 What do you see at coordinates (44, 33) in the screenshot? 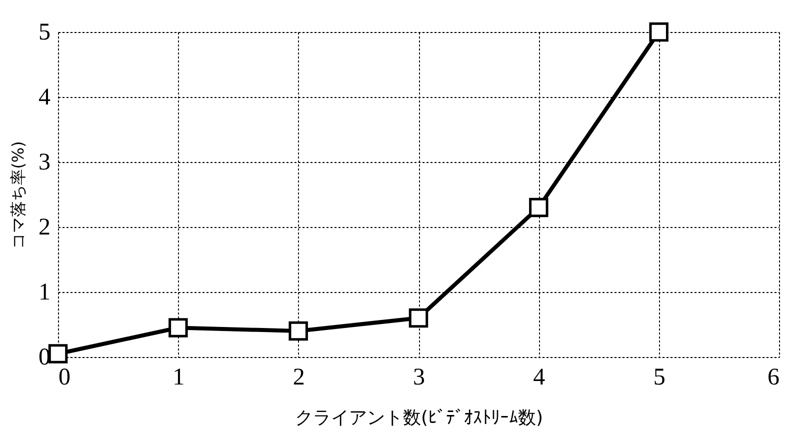
I see `y-tick-label: 5` at bounding box center [44, 33].